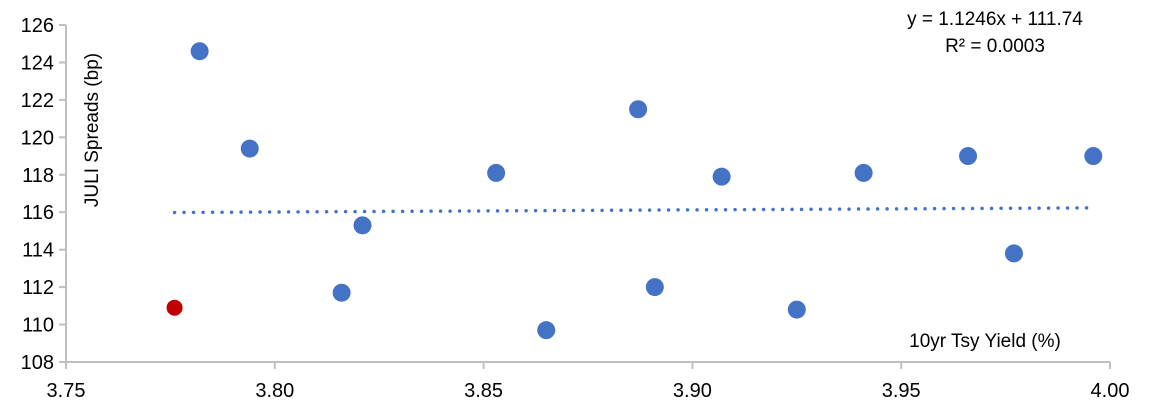 The height and width of the screenshot is (413, 1152). Describe the element at coordinates (37, 138) in the screenshot. I see `y-tick-label: 120` at that location.